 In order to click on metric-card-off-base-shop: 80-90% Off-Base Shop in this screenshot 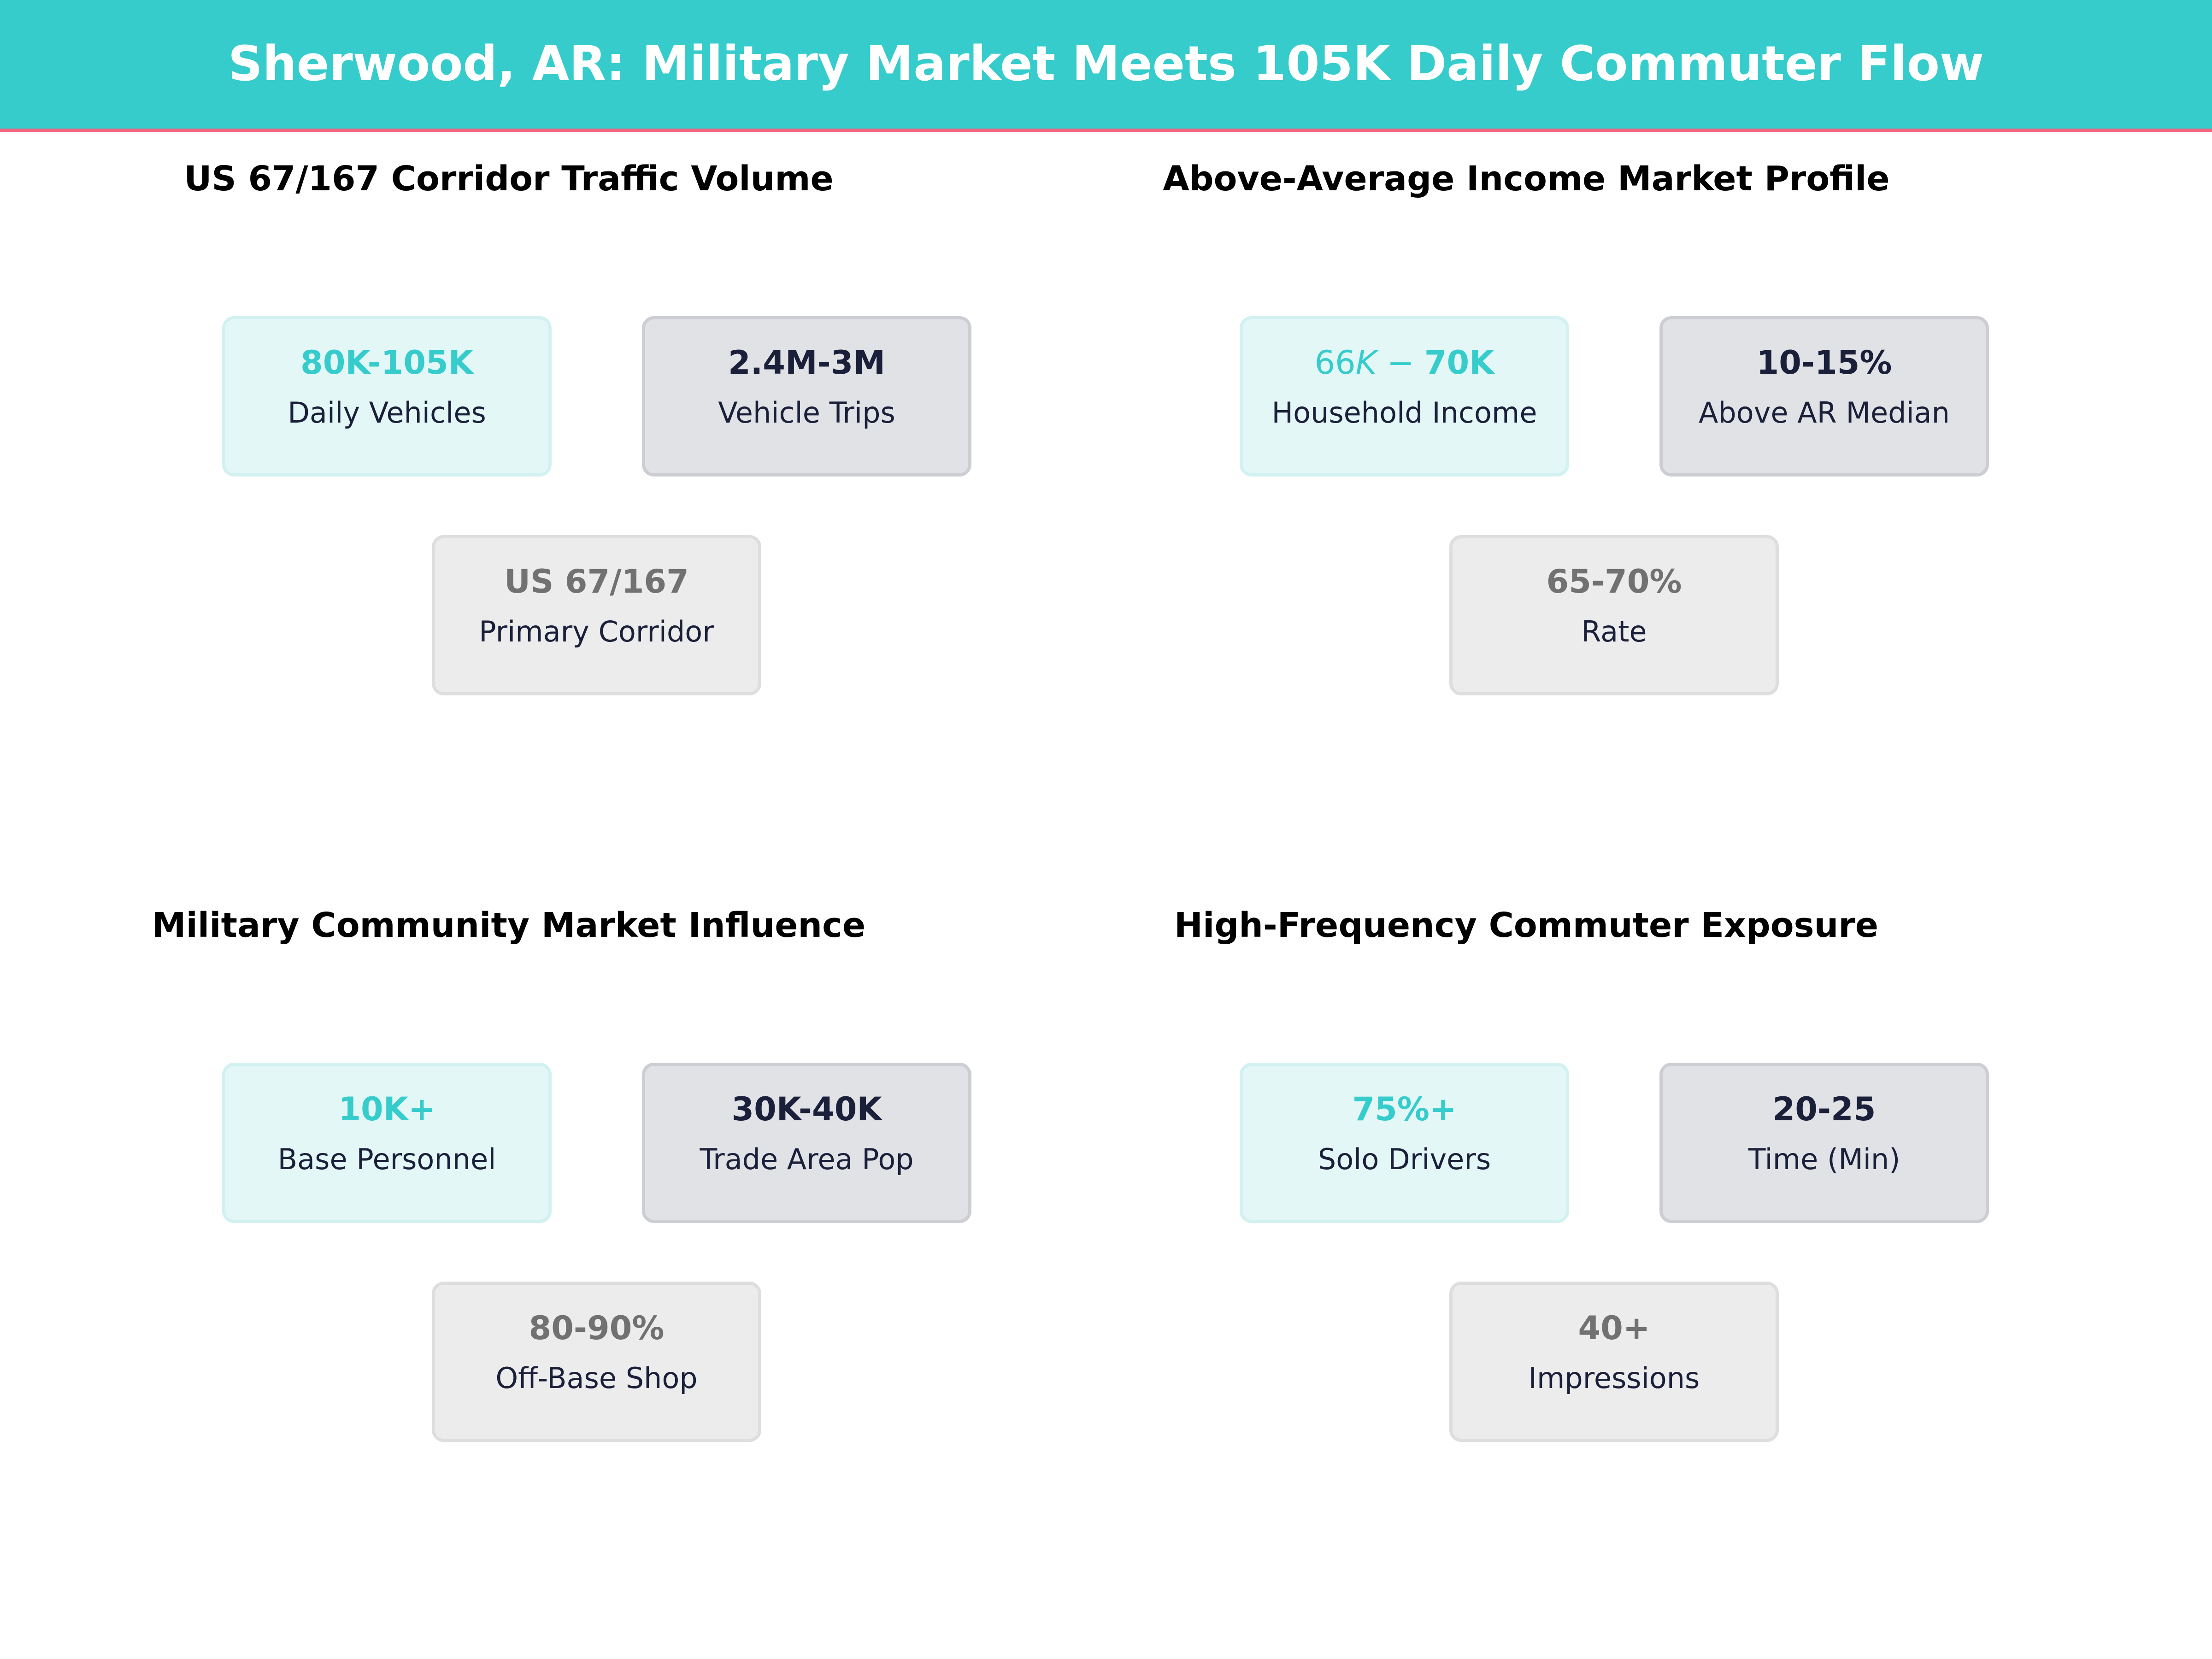, I will do `click(596, 1362)`.